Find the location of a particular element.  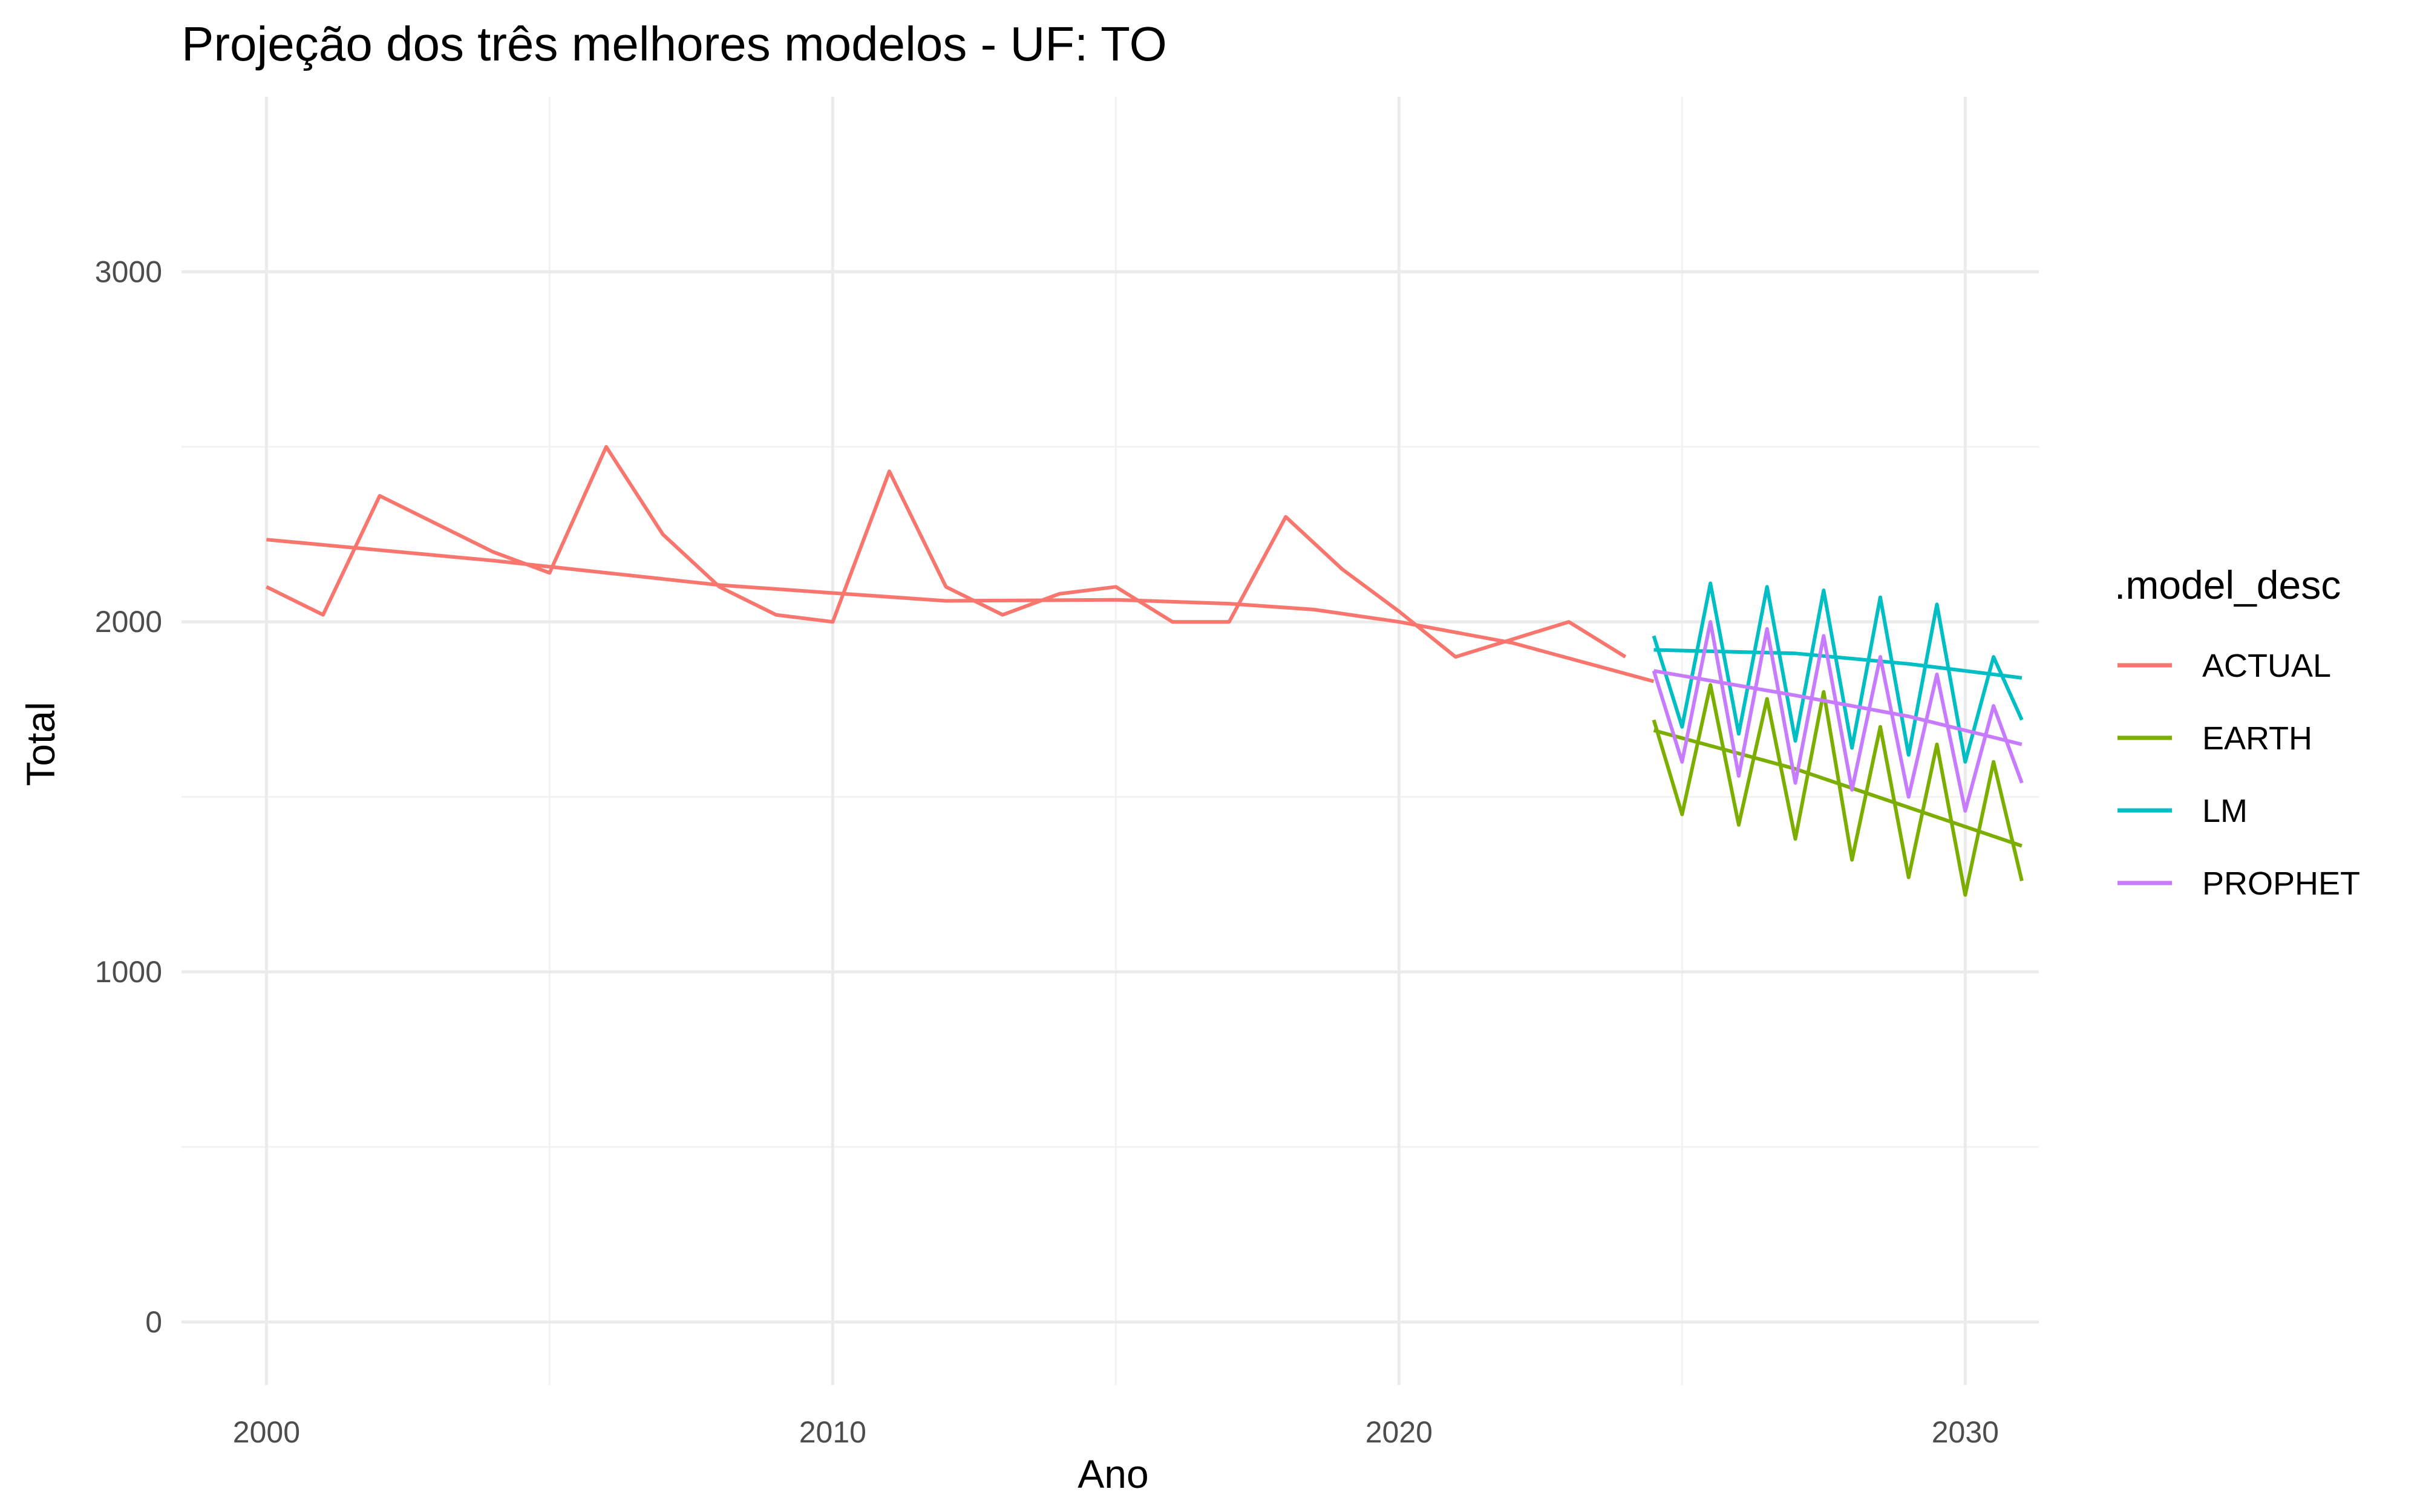

x-tick-label: 2010 is located at coordinates (832, 1432).